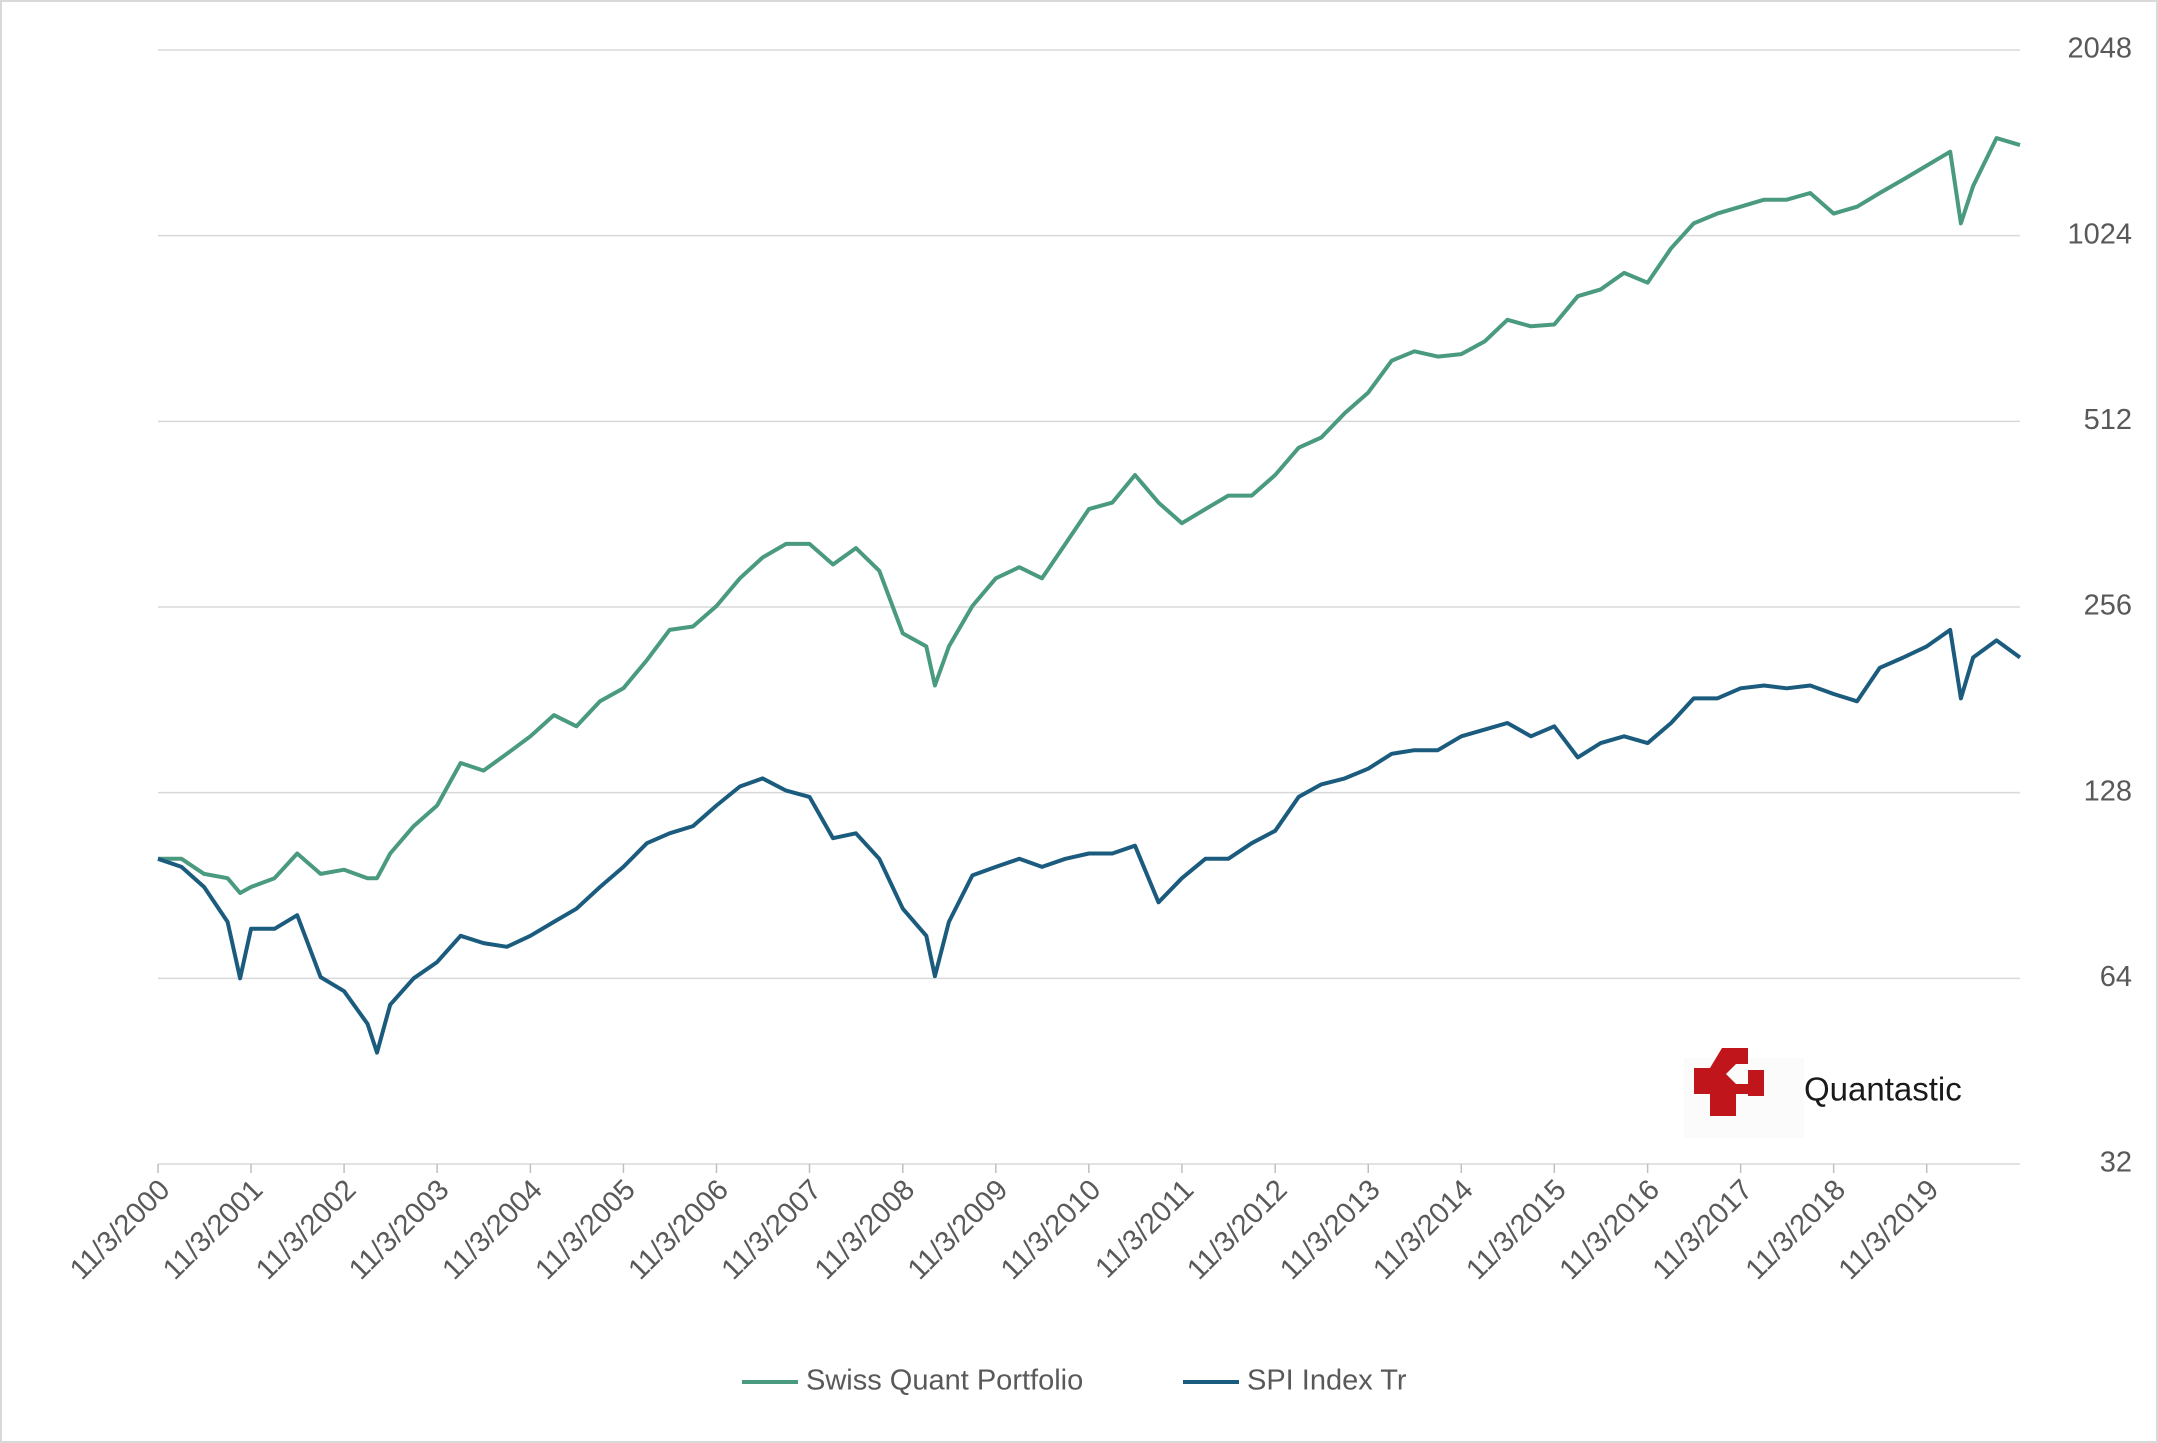  What do you see at coordinates (1327, 1381) in the screenshot?
I see `legend-label: SPI Index Tr` at bounding box center [1327, 1381].